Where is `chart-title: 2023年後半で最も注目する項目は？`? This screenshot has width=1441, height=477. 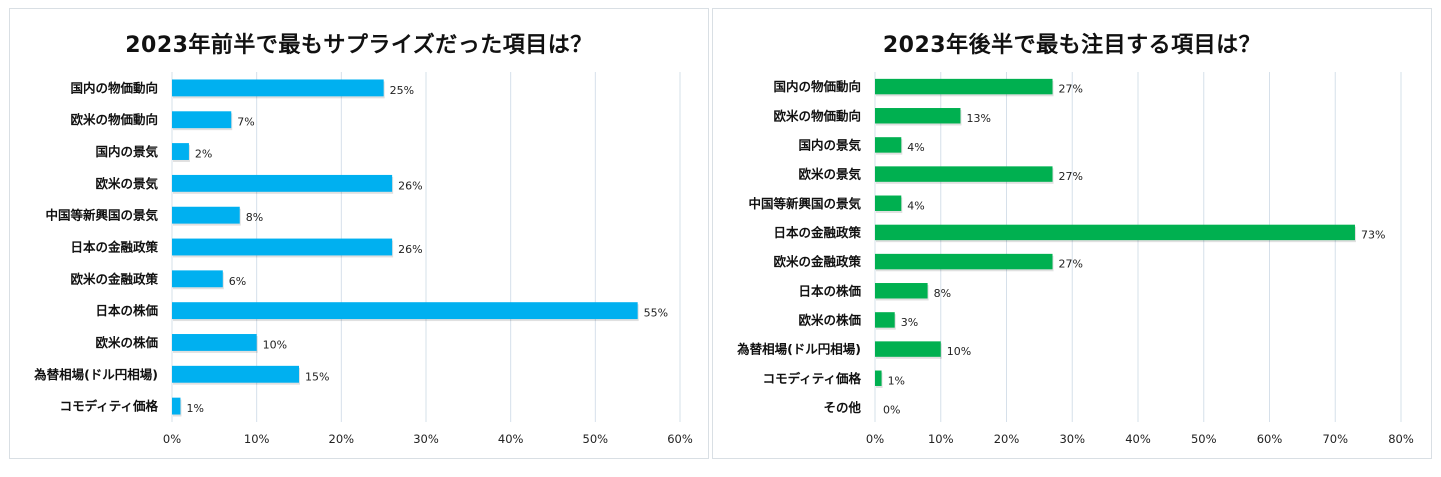 chart-title: 2023年後半で最も注目する項目は？ is located at coordinates (1072, 45).